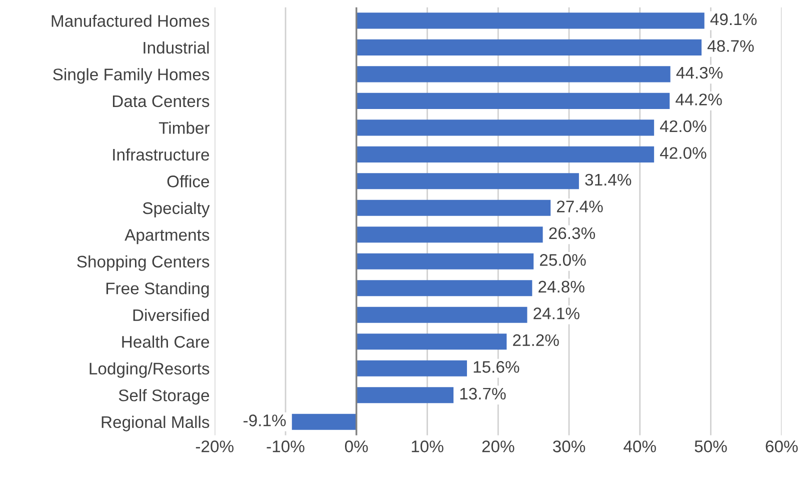 This screenshot has width=810, height=489. What do you see at coordinates (563, 260) in the screenshot?
I see `data-label: 25.0%` at bounding box center [563, 260].